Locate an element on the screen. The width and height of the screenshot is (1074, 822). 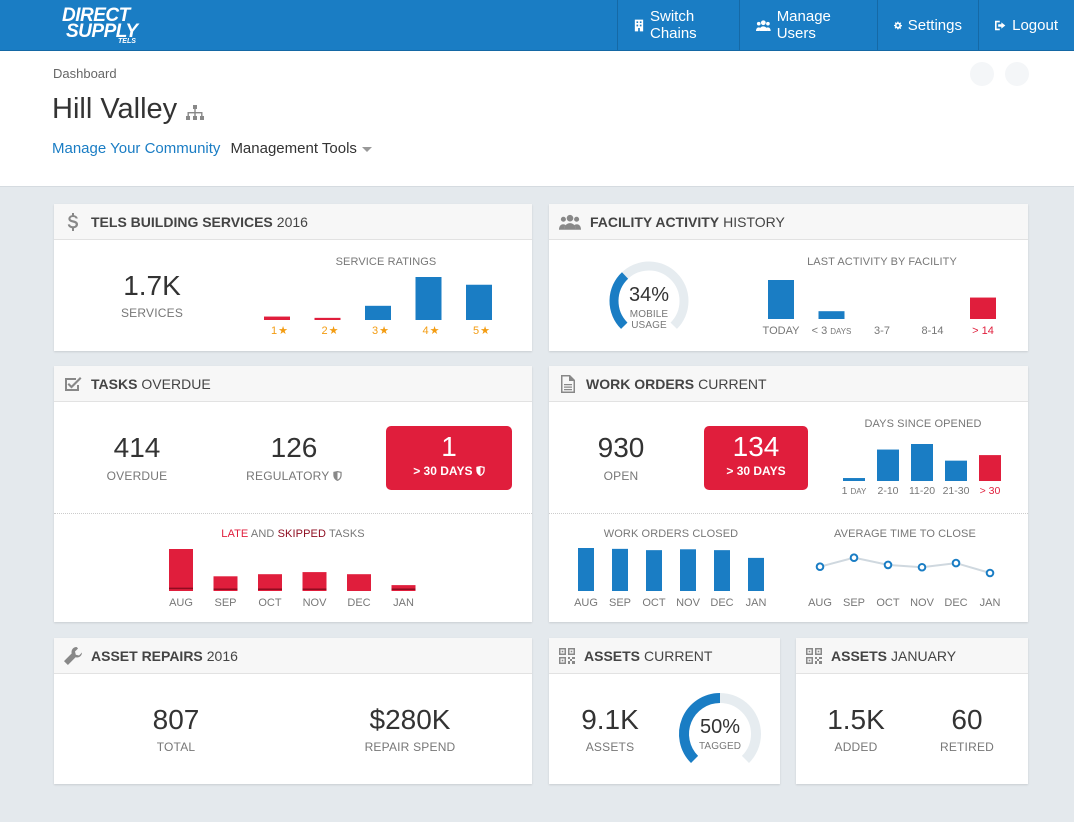
tasks-over-30-days-box: 1 > 30 DAYS is located at coordinates (449, 458).